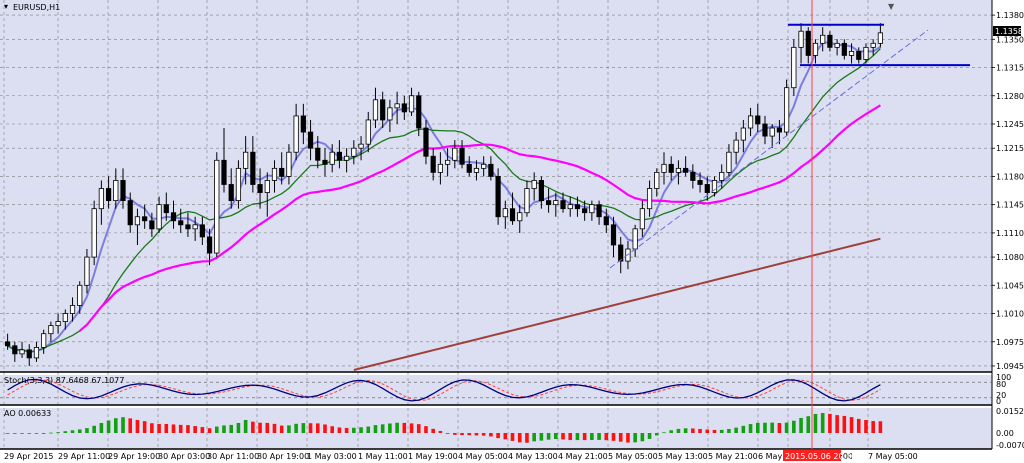 This screenshot has height=463, width=1024. What do you see at coordinates (184, 456) in the screenshot?
I see `time-tick-label: 30 Apr 03:00` at bounding box center [184, 456].